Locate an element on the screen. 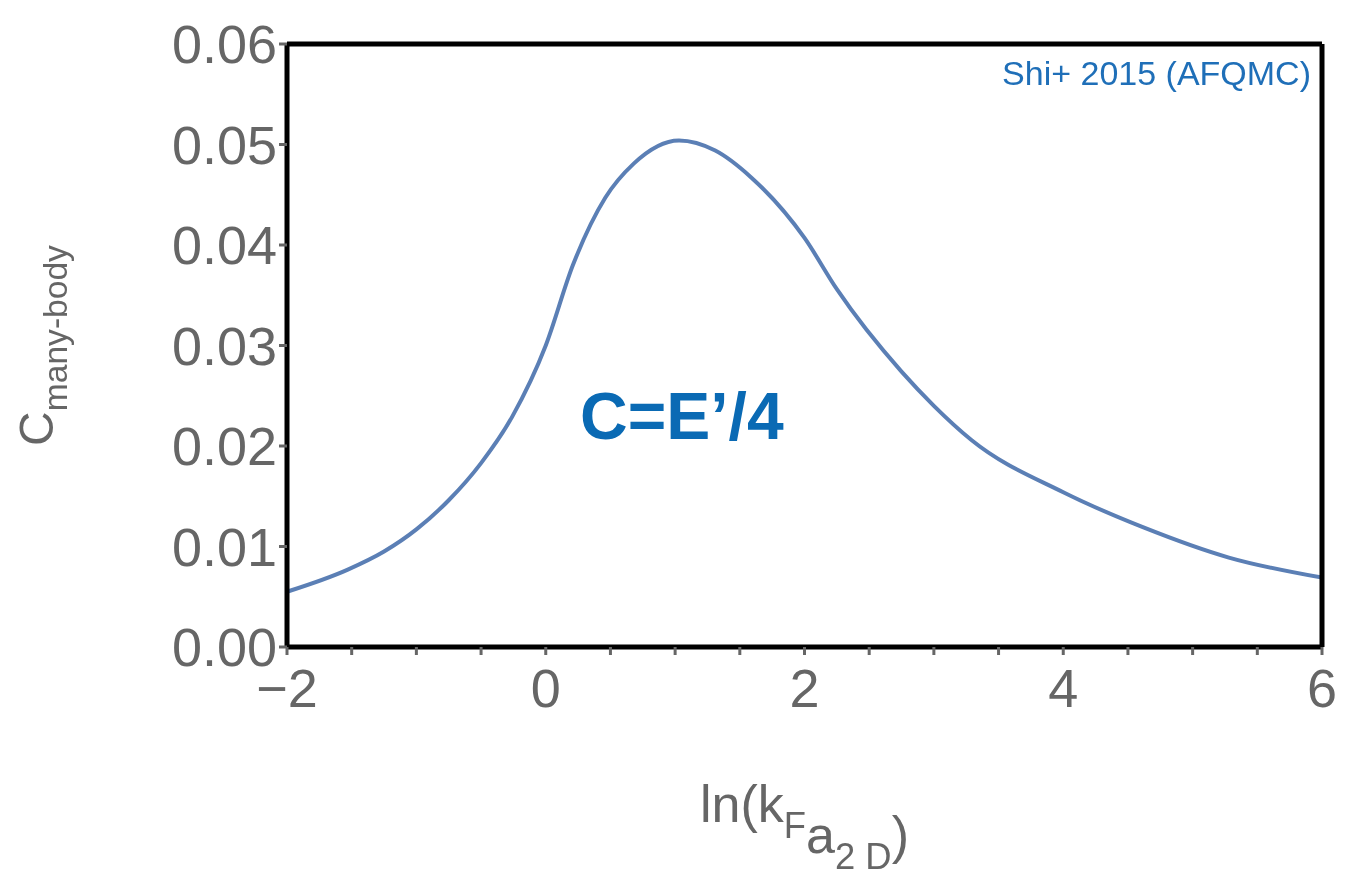 Image resolution: width=1364 pixels, height=896 pixels. y-tick-label: 0.02 is located at coordinates (224, 446).